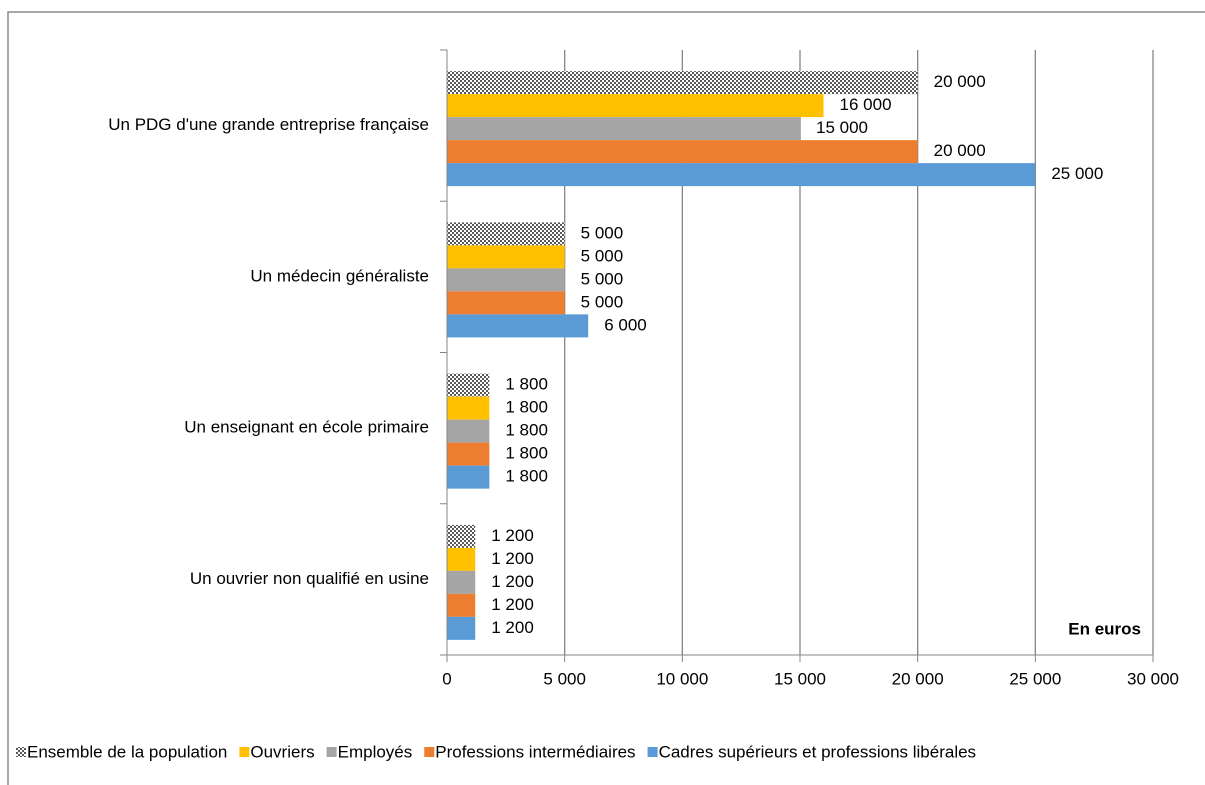  Describe the element at coordinates (800, 678) in the screenshot. I see `x-tick-label: 15 000` at that location.